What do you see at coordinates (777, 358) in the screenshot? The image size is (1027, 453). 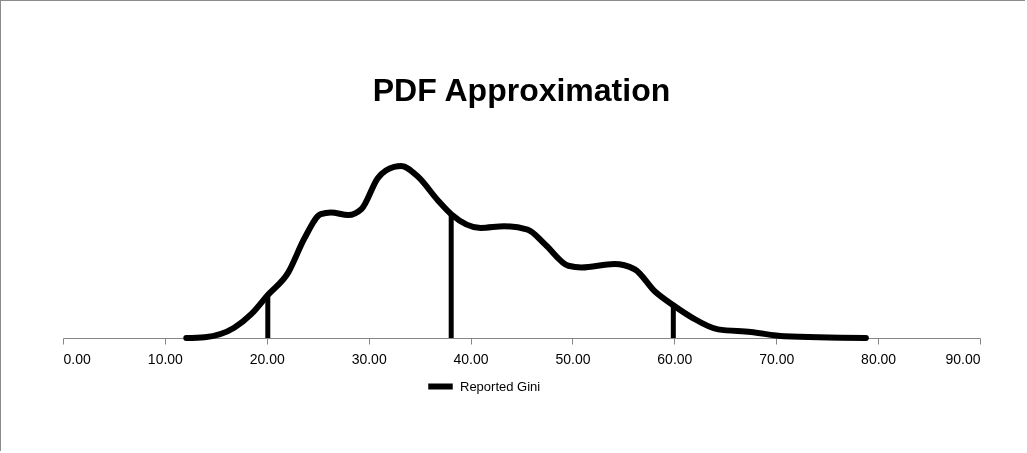 I see `x-tick-label: 70.00` at bounding box center [777, 358].